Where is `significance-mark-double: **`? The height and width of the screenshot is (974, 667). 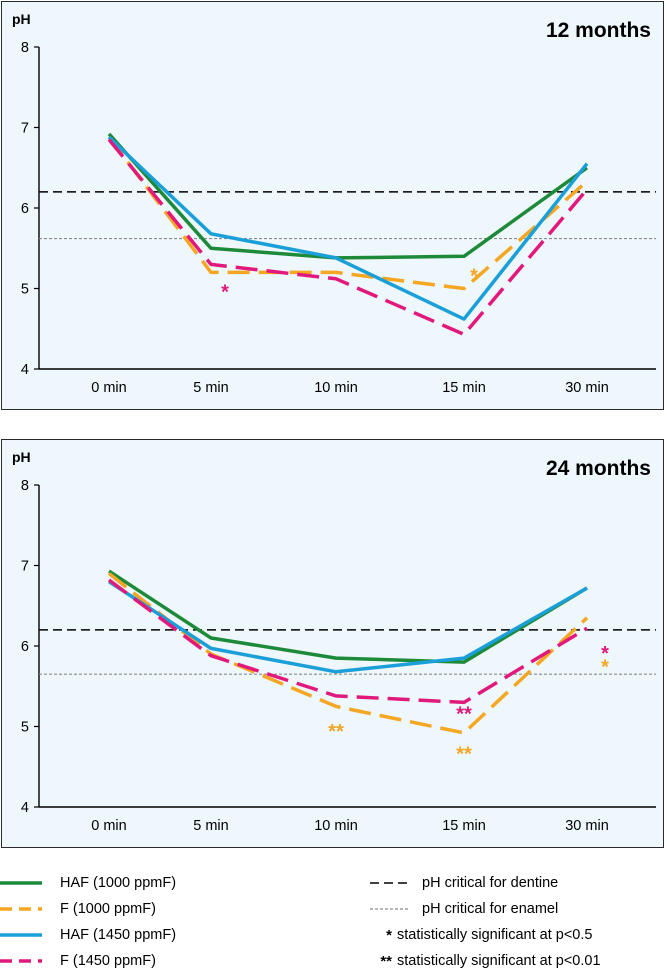
significance-mark-double: ** is located at coordinates (386, 961).